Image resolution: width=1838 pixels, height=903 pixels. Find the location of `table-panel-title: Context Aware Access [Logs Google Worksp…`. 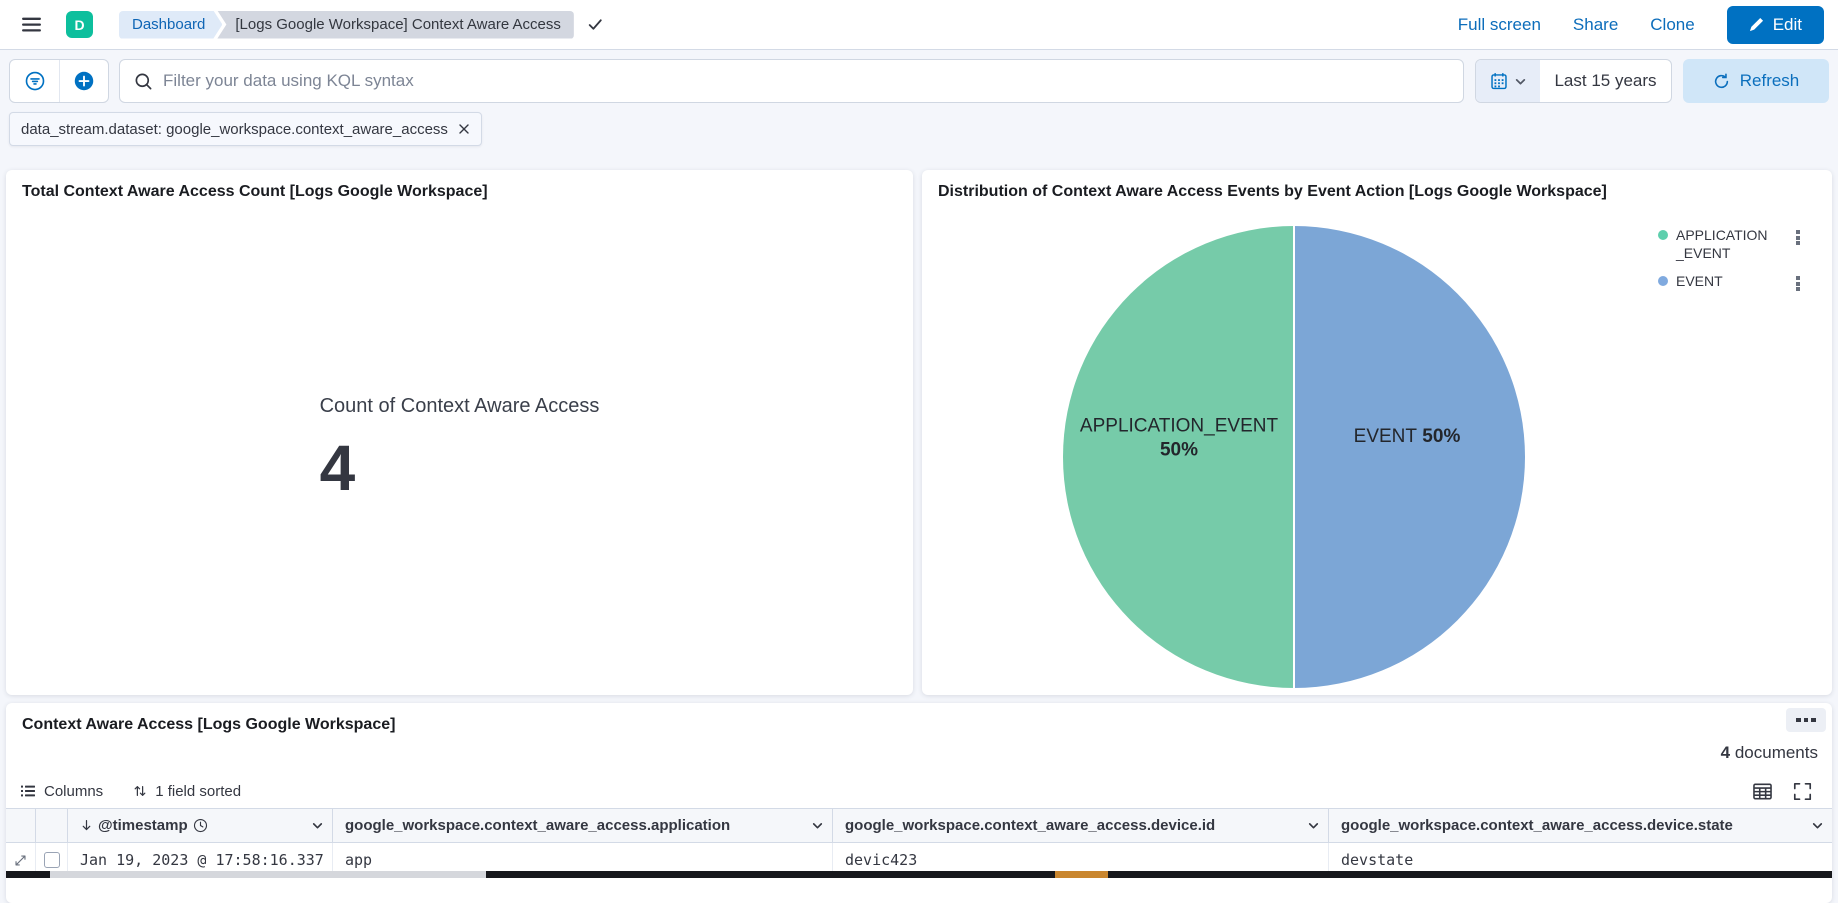

table-panel-title: Context Aware Access [Logs Google Worksp… is located at coordinates (209, 724).